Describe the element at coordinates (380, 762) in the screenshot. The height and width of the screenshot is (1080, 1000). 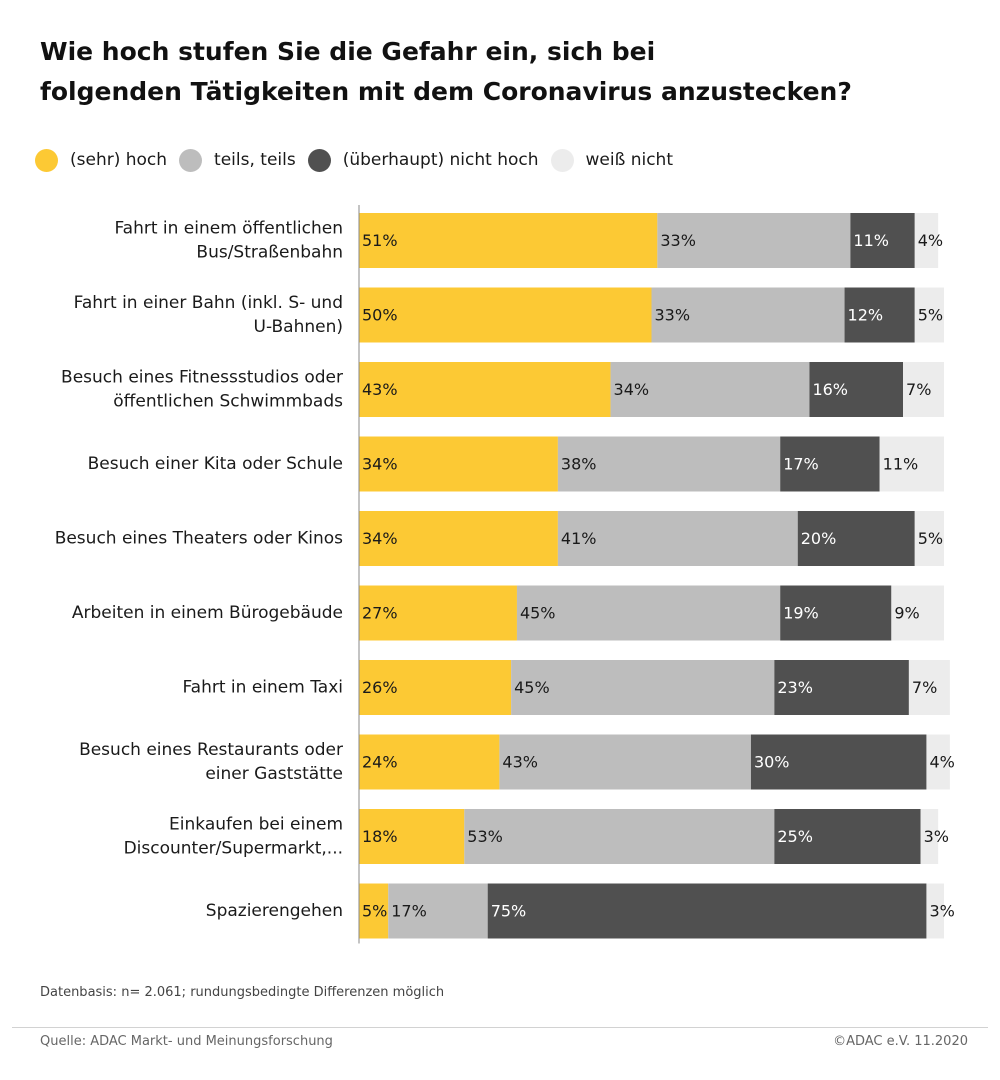
I see `data-label: 24%` at that location.